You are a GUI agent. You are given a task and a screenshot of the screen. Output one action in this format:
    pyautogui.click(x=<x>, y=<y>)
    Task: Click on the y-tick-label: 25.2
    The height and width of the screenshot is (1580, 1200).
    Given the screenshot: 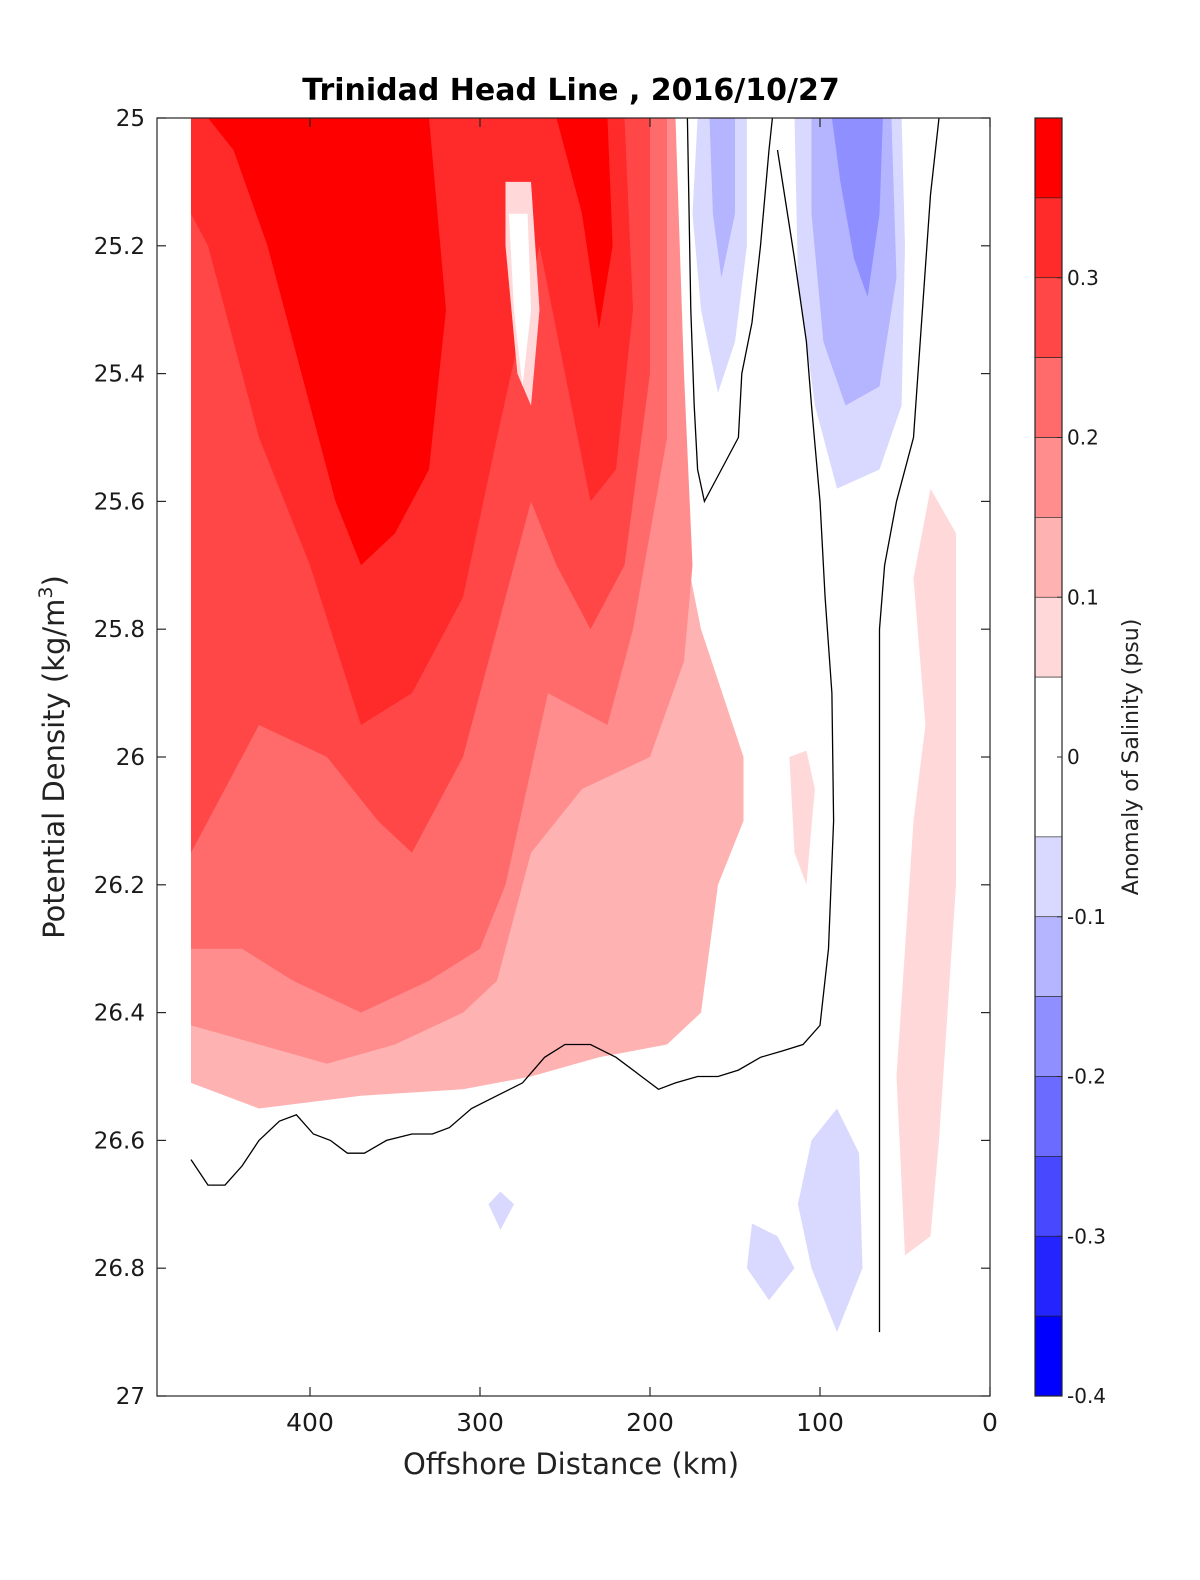 What is the action you would take?
    pyautogui.click(x=119, y=247)
    